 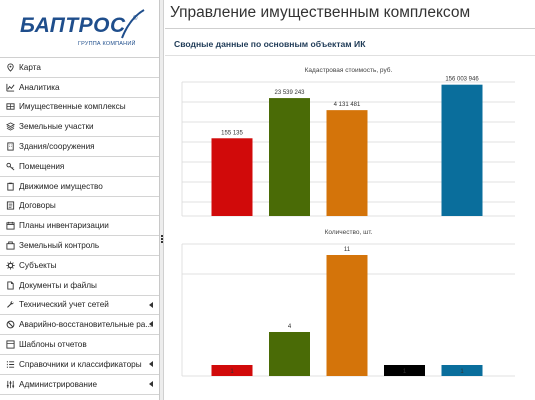 I want to click on cadastral-chart-bar-label-2: 4 131 481, so click(x=347, y=105).